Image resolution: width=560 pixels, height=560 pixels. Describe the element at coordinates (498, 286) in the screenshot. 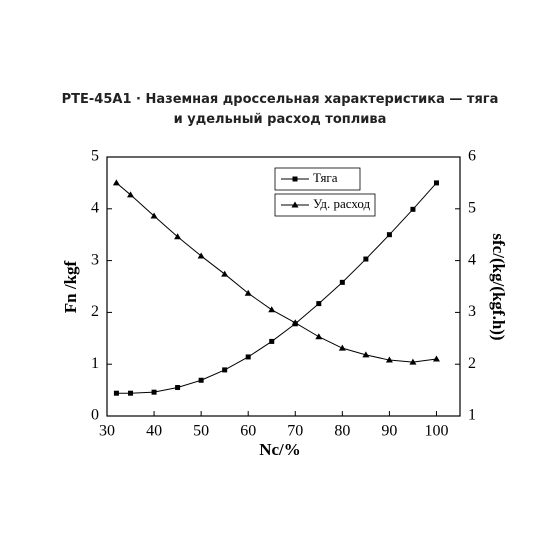

I see `y2-axis-label: sfc/(kg/(kgf.h))` at that location.